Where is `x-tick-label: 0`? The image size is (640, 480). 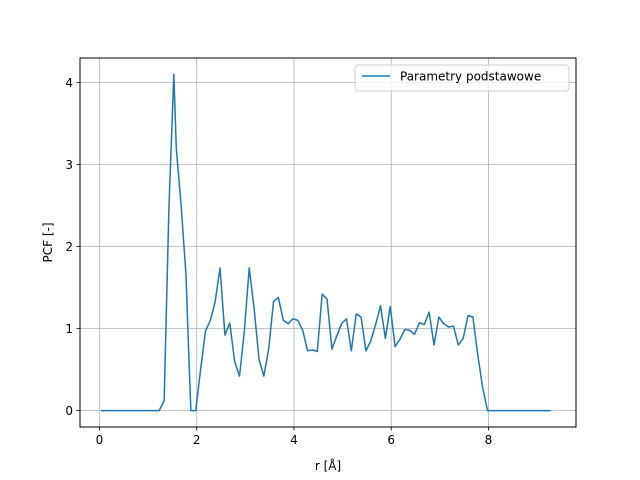
x-tick-label: 0 is located at coordinates (100, 440).